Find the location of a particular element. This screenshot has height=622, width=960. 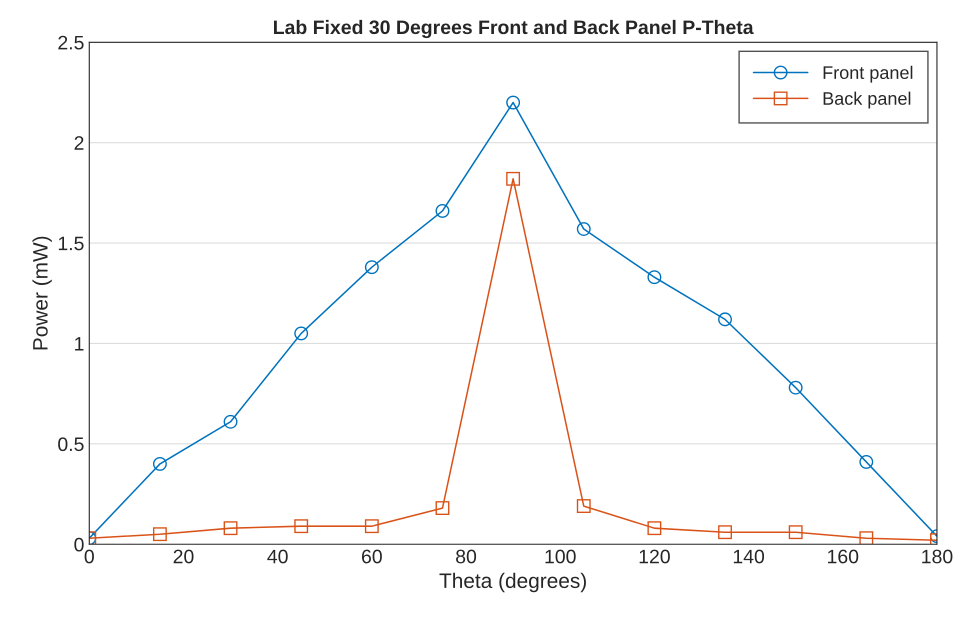

y-tick-label: 0 is located at coordinates (79, 545).